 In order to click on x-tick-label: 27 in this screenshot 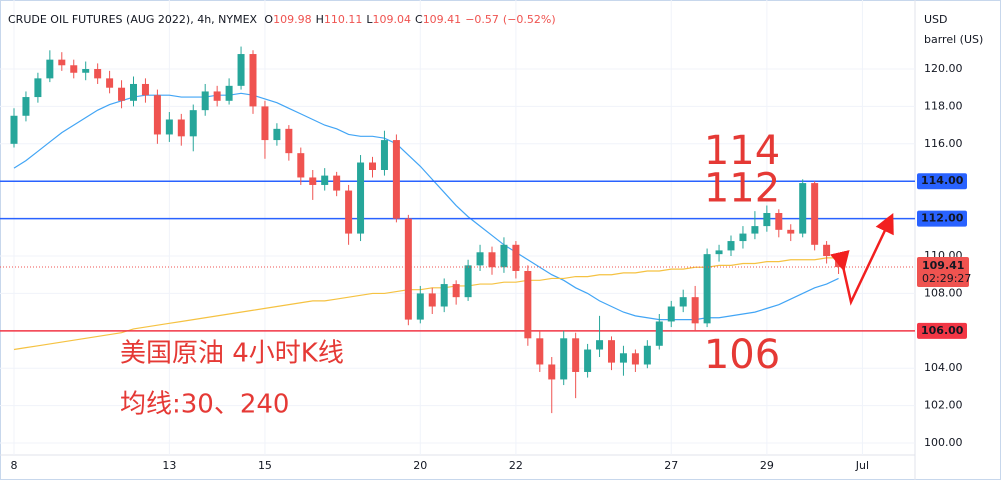, I will do `click(671, 465)`.